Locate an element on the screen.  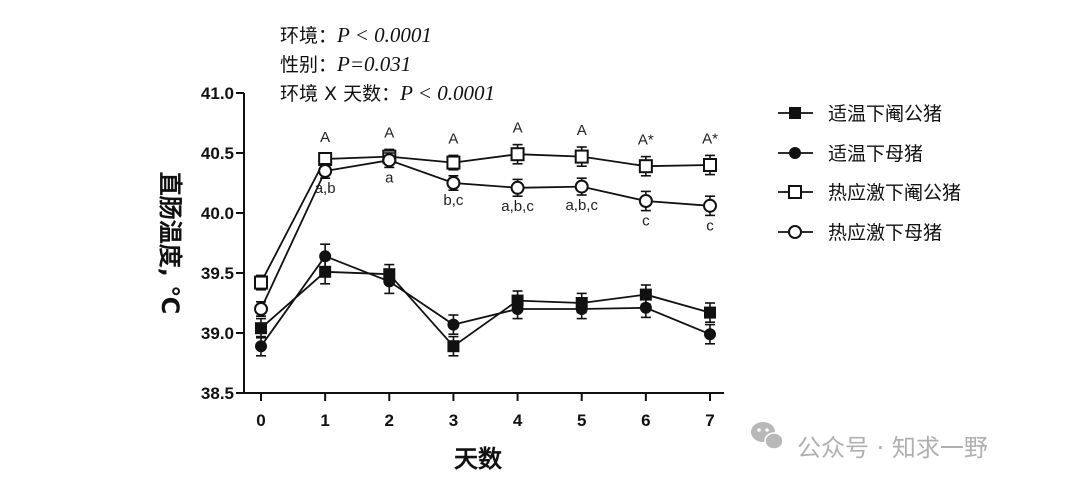
stat-label: 性别： is located at coordinates (308, 65).